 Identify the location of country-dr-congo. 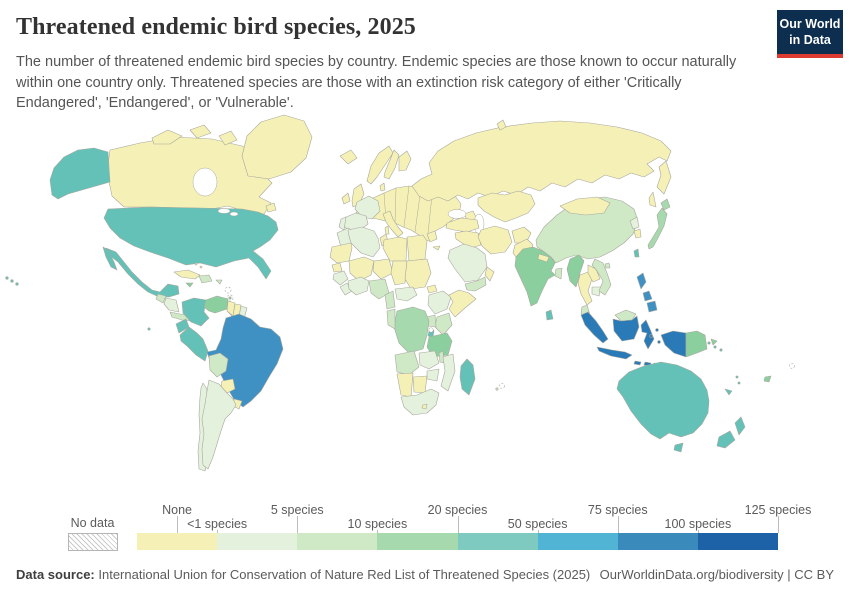
(411, 330).